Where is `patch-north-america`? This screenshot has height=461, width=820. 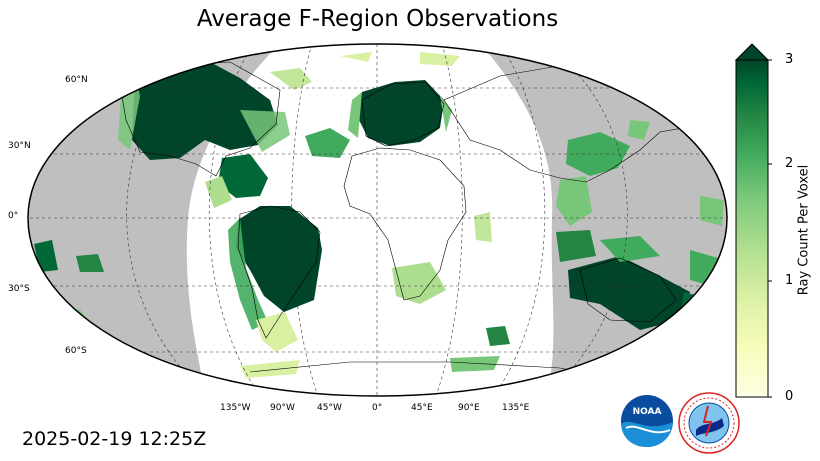 patch-north-america is located at coordinates (205, 111).